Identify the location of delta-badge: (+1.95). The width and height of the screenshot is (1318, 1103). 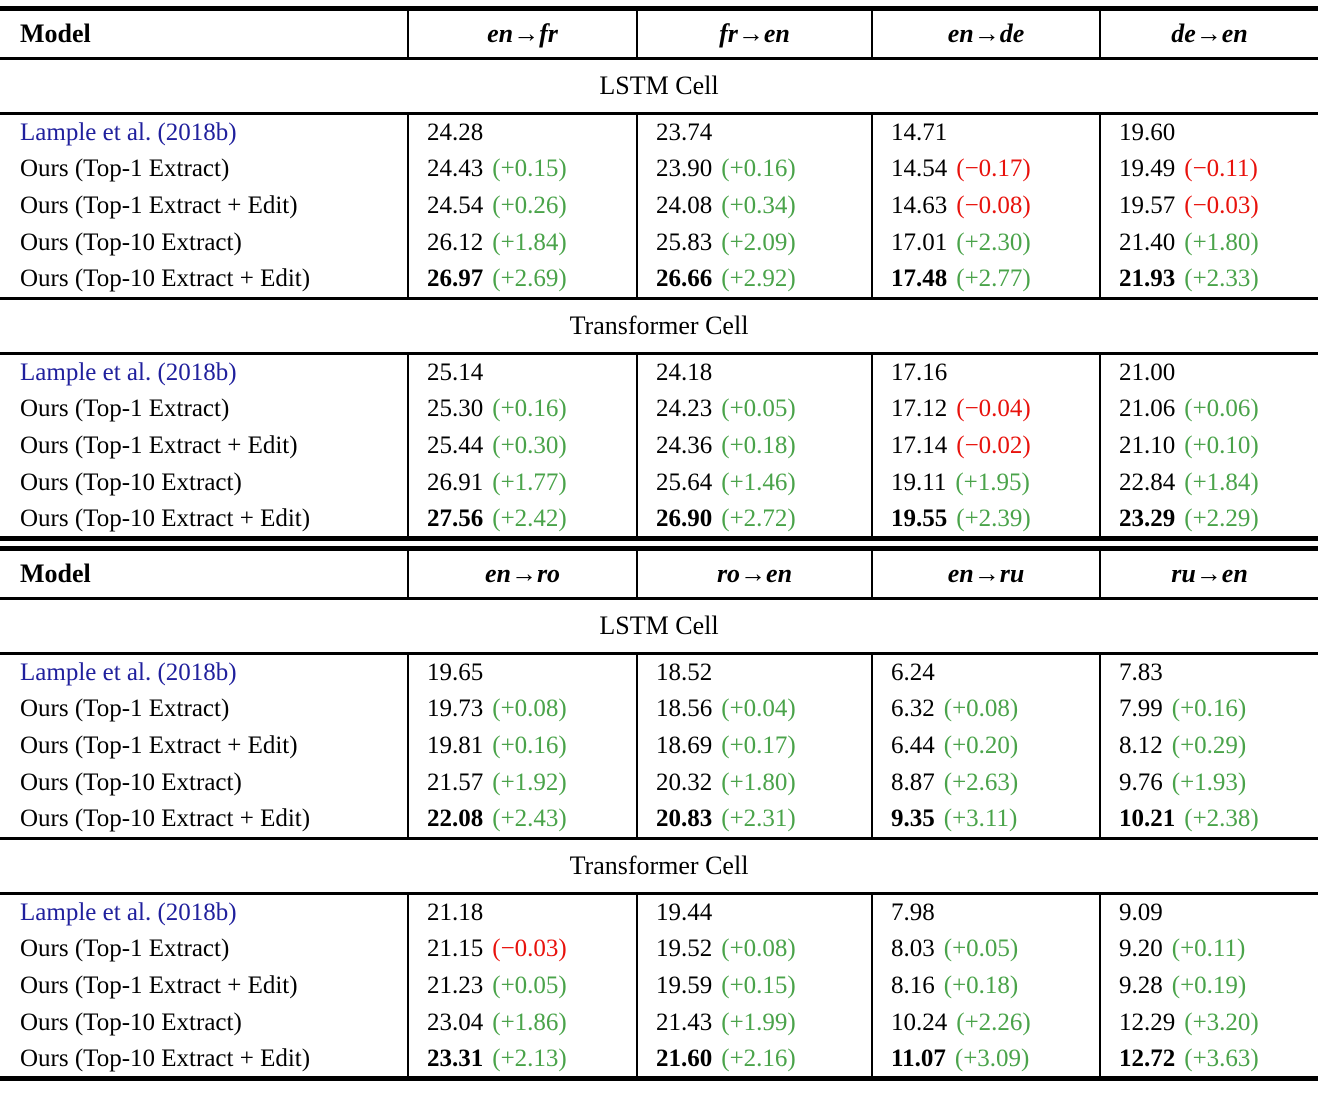
(992, 482).